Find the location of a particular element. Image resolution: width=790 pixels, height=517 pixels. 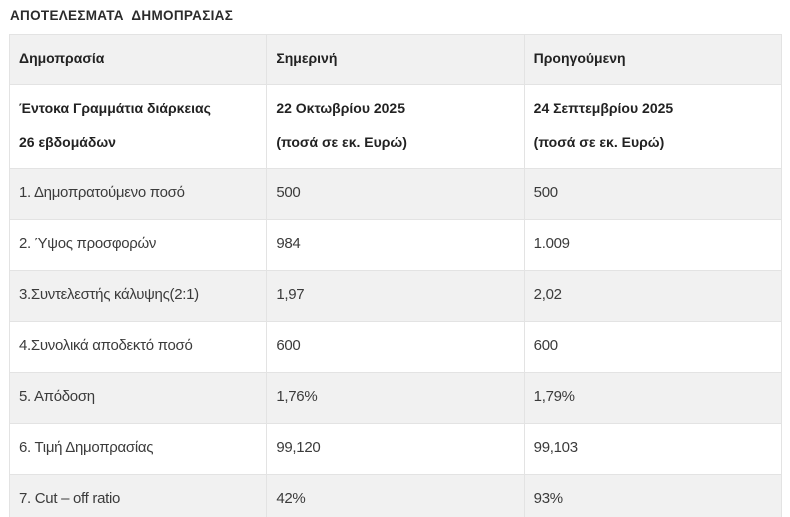

subheader-instrument-cell: Έντοκα Γραμμάτια διάρκειας 26 εβδομάδων is located at coordinates (138, 126).